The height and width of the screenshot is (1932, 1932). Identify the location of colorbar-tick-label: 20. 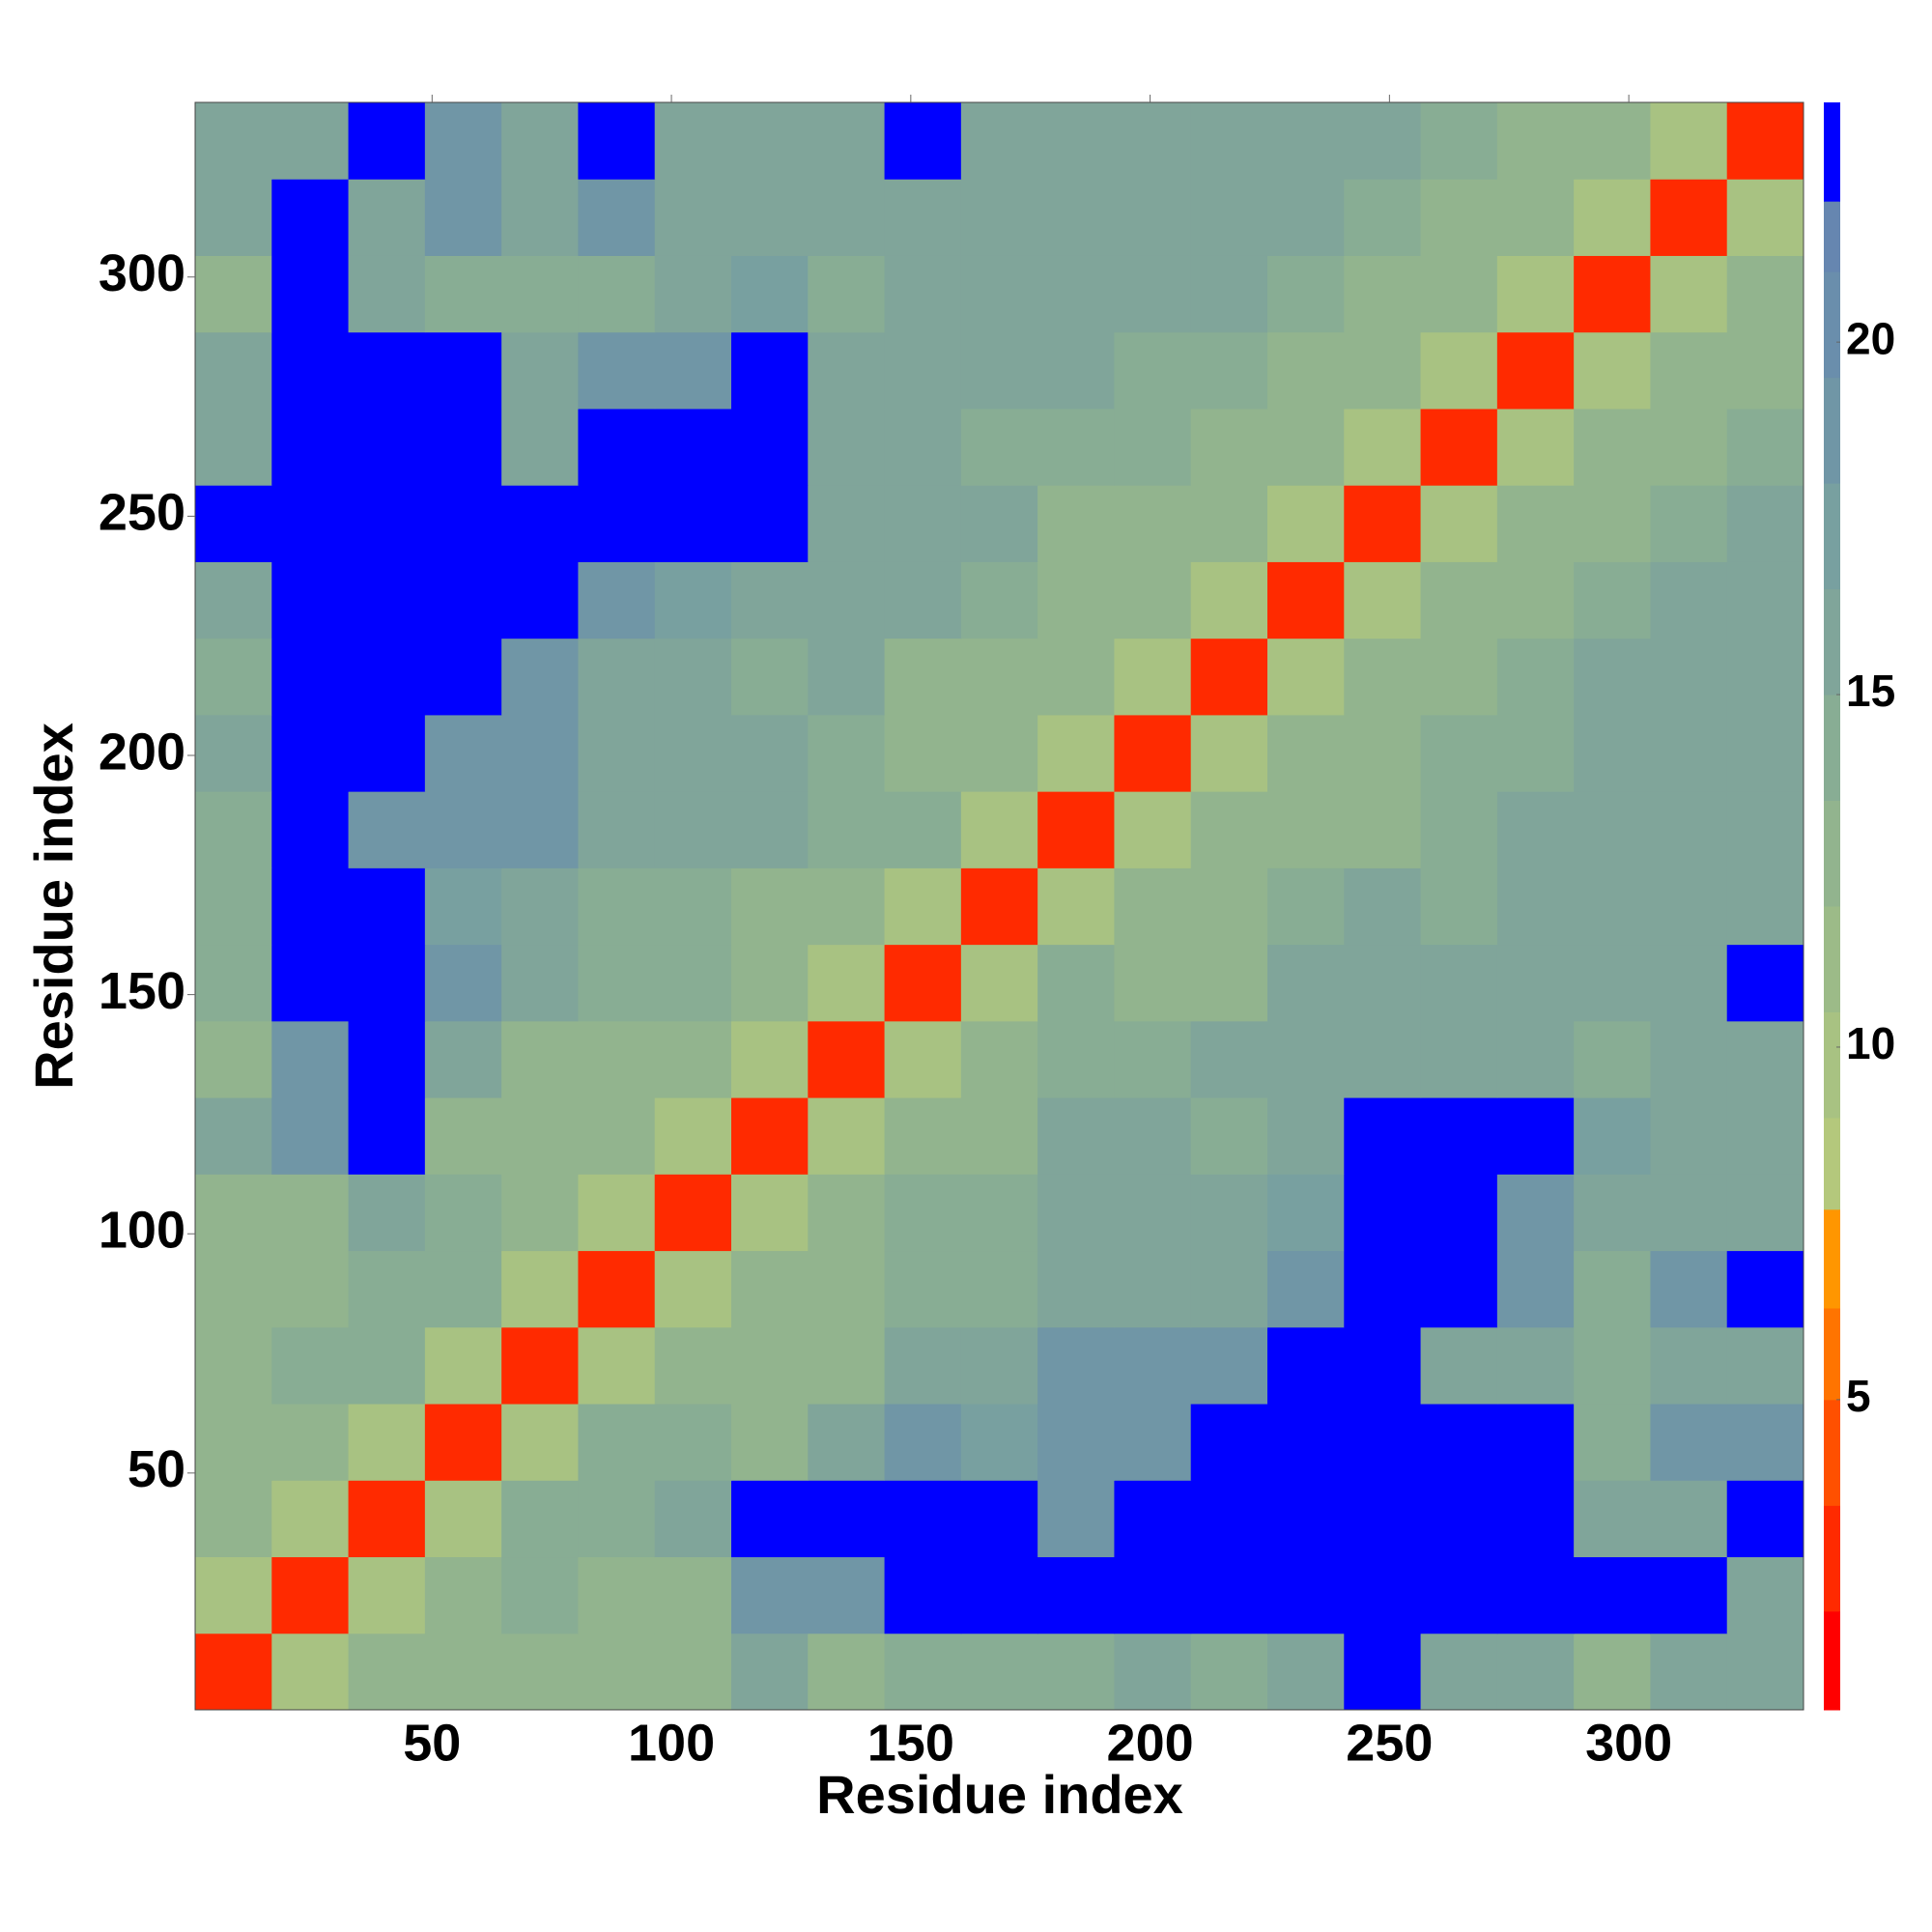
(1870, 338).